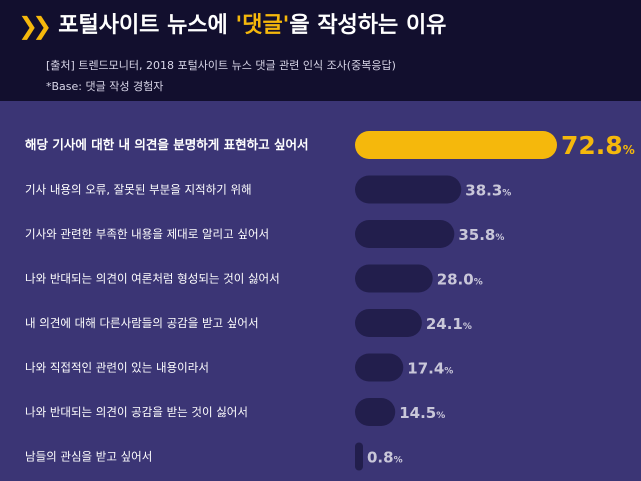  I want to click on value-label: 24.1%, so click(449, 324).